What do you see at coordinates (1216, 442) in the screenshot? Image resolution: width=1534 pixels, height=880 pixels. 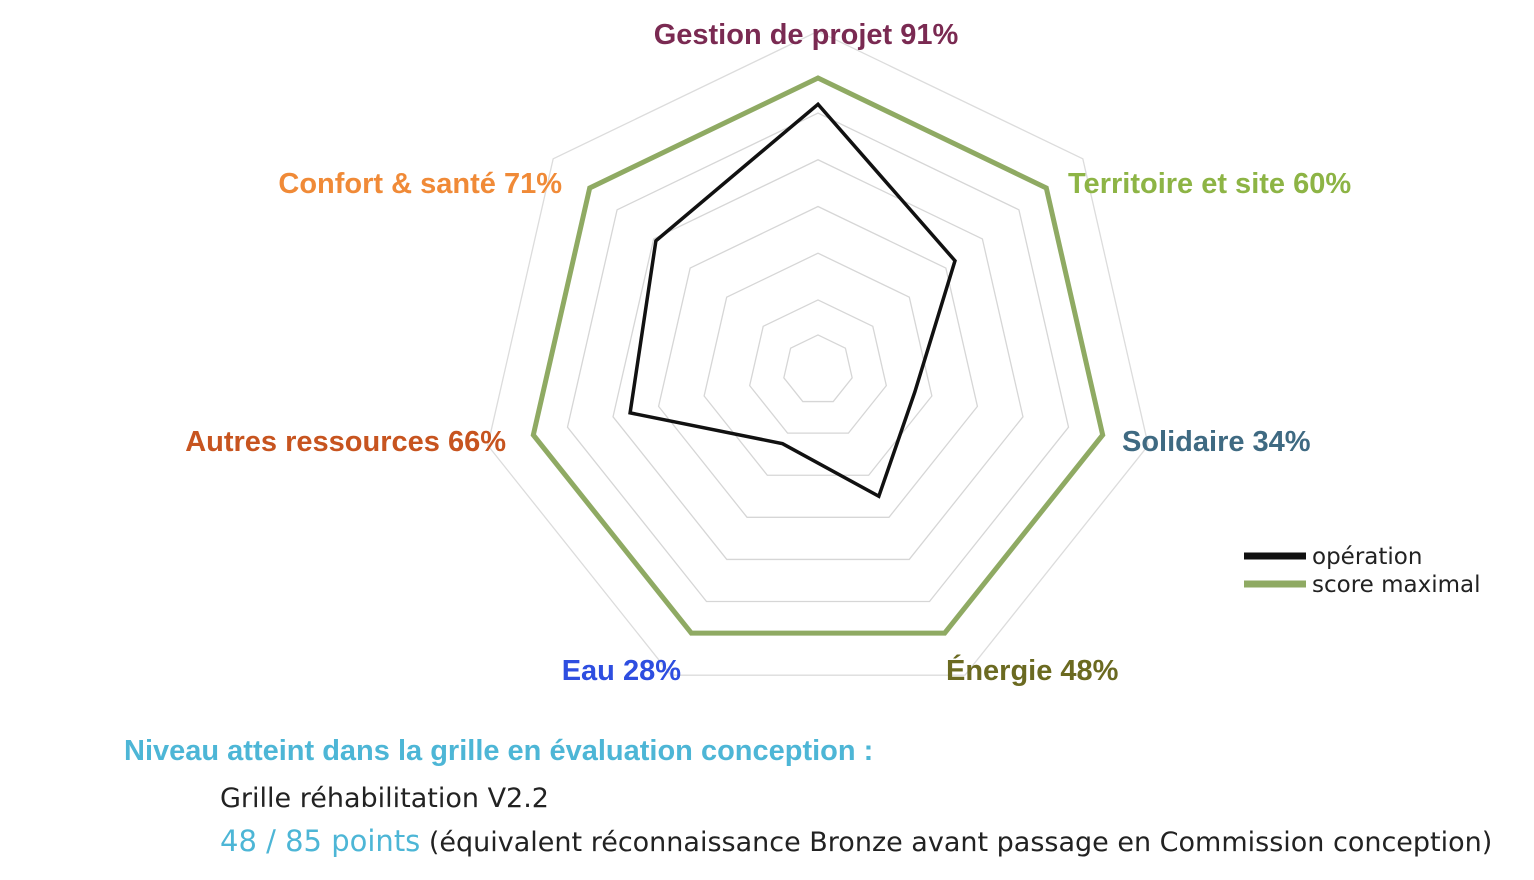 I see `axis-label: Solidaire 34%` at bounding box center [1216, 442].